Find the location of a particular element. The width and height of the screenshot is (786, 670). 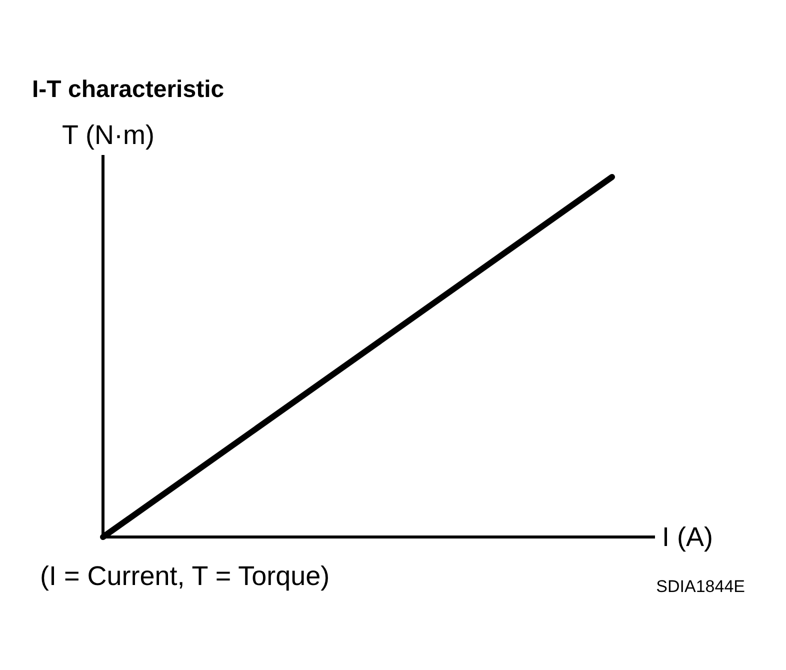

x-axis-title: I (A) is located at coordinates (687, 537).